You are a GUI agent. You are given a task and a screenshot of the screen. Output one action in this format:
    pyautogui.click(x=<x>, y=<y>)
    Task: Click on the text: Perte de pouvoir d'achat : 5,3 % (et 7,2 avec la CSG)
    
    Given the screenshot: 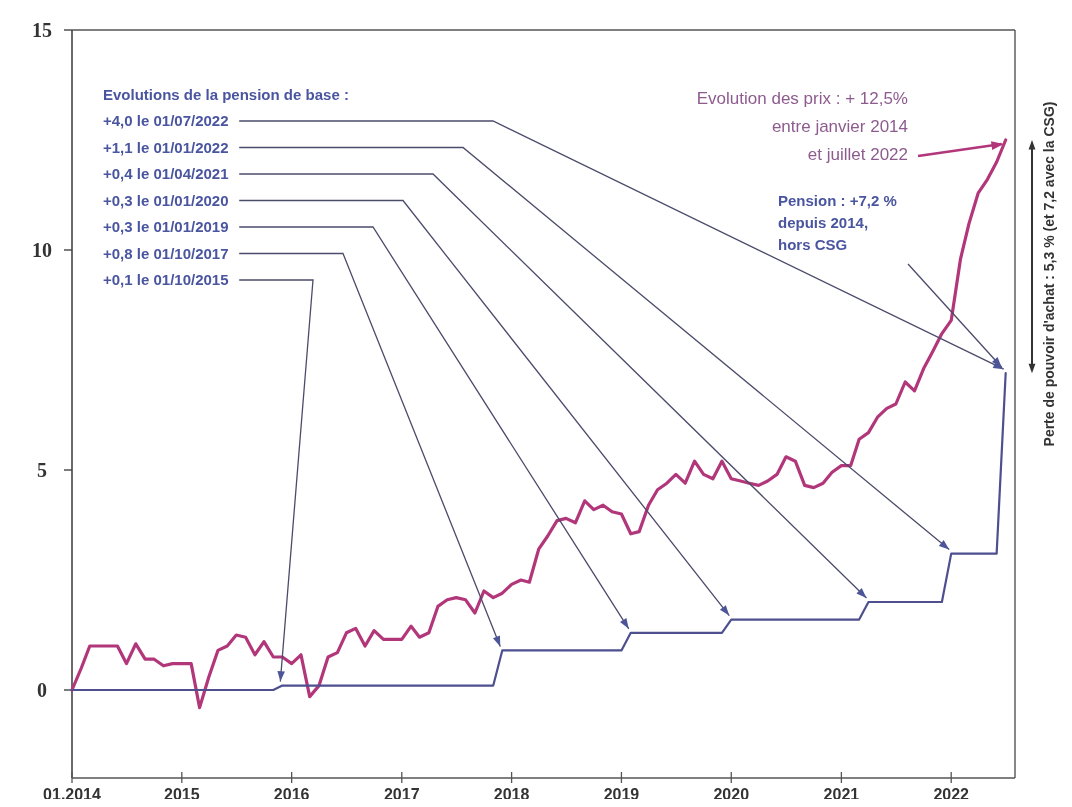 What is the action you would take?
    pyautogui.click(x=1049, y=274)
    